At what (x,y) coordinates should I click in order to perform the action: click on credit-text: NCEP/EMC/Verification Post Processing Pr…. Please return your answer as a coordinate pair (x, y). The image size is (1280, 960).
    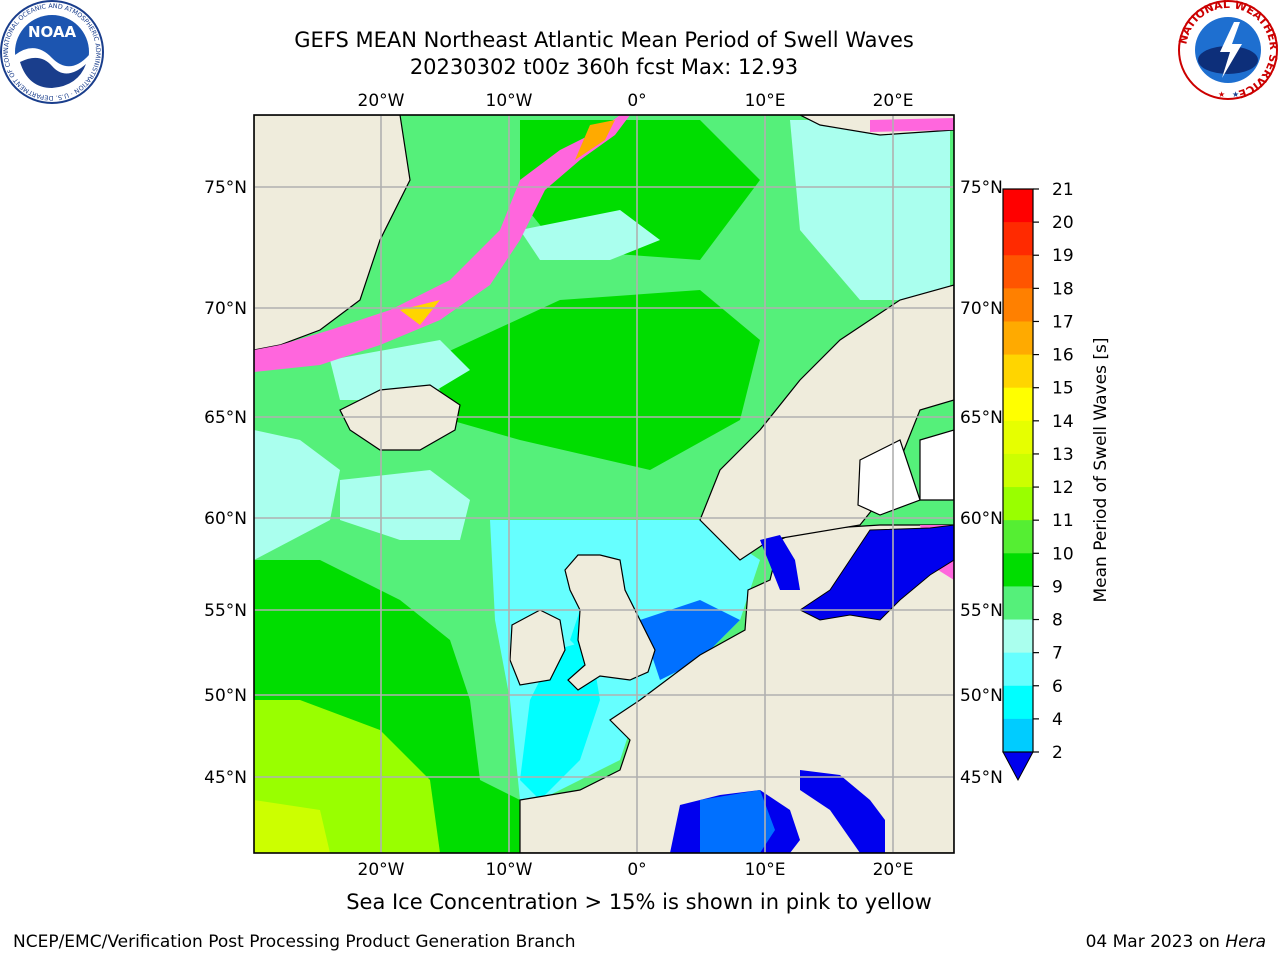
    Looking at the image, I should click on (294, 942).